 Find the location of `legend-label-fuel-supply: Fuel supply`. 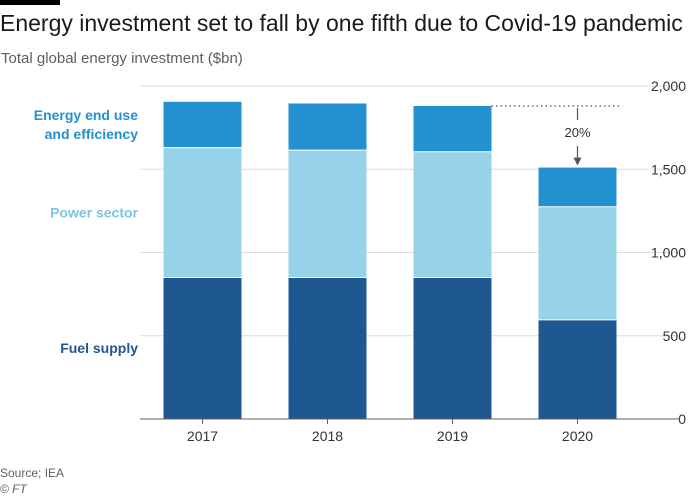

legend-label-fuel-supply: Fuel supply is located at coordinates (99, 348).